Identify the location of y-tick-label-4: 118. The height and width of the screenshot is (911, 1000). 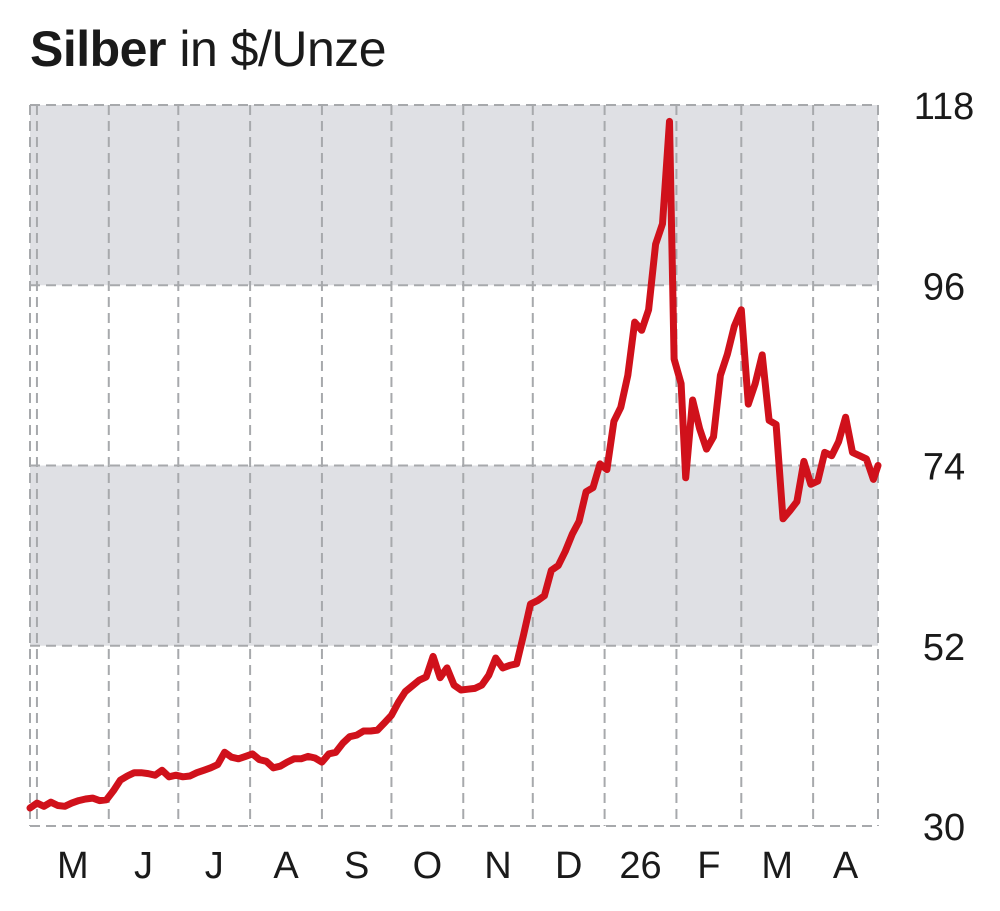
(944, 107).